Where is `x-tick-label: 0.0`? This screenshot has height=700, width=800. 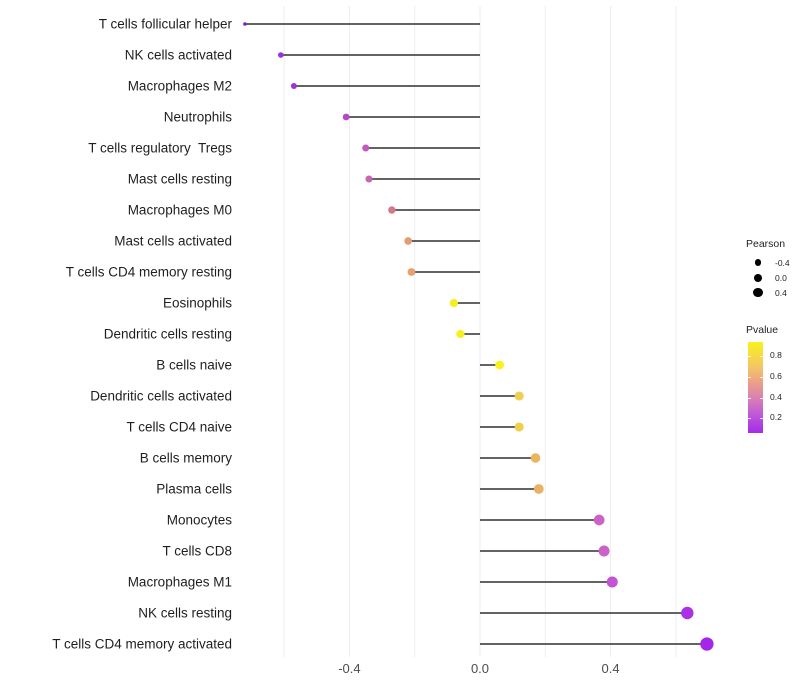
x-tick-label: 0.0 is located at coordinates (480, 668).